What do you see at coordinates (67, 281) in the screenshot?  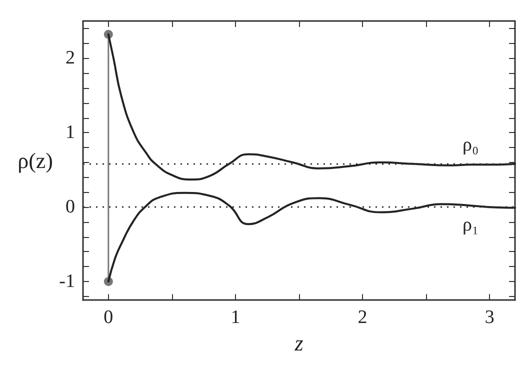 I see `y-tick-label: -1` at bounding box center [67, 281].